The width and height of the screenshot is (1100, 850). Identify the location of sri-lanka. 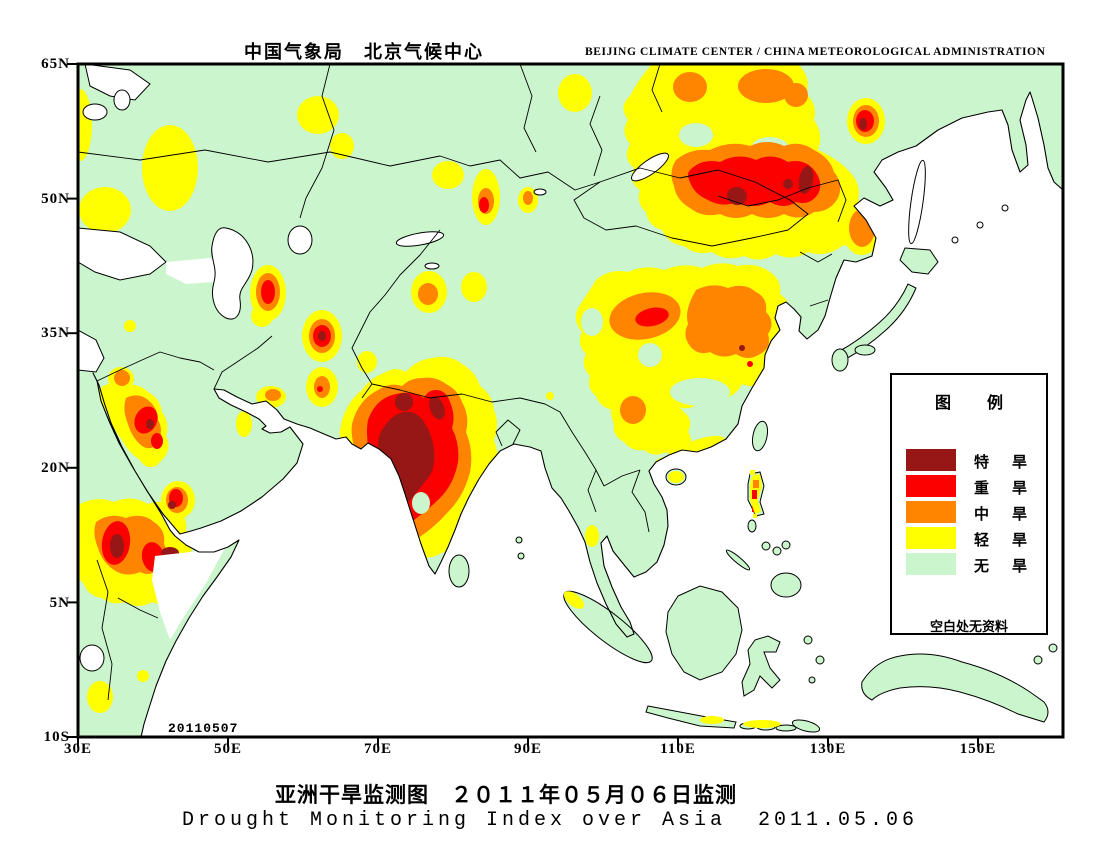
(459, 571).